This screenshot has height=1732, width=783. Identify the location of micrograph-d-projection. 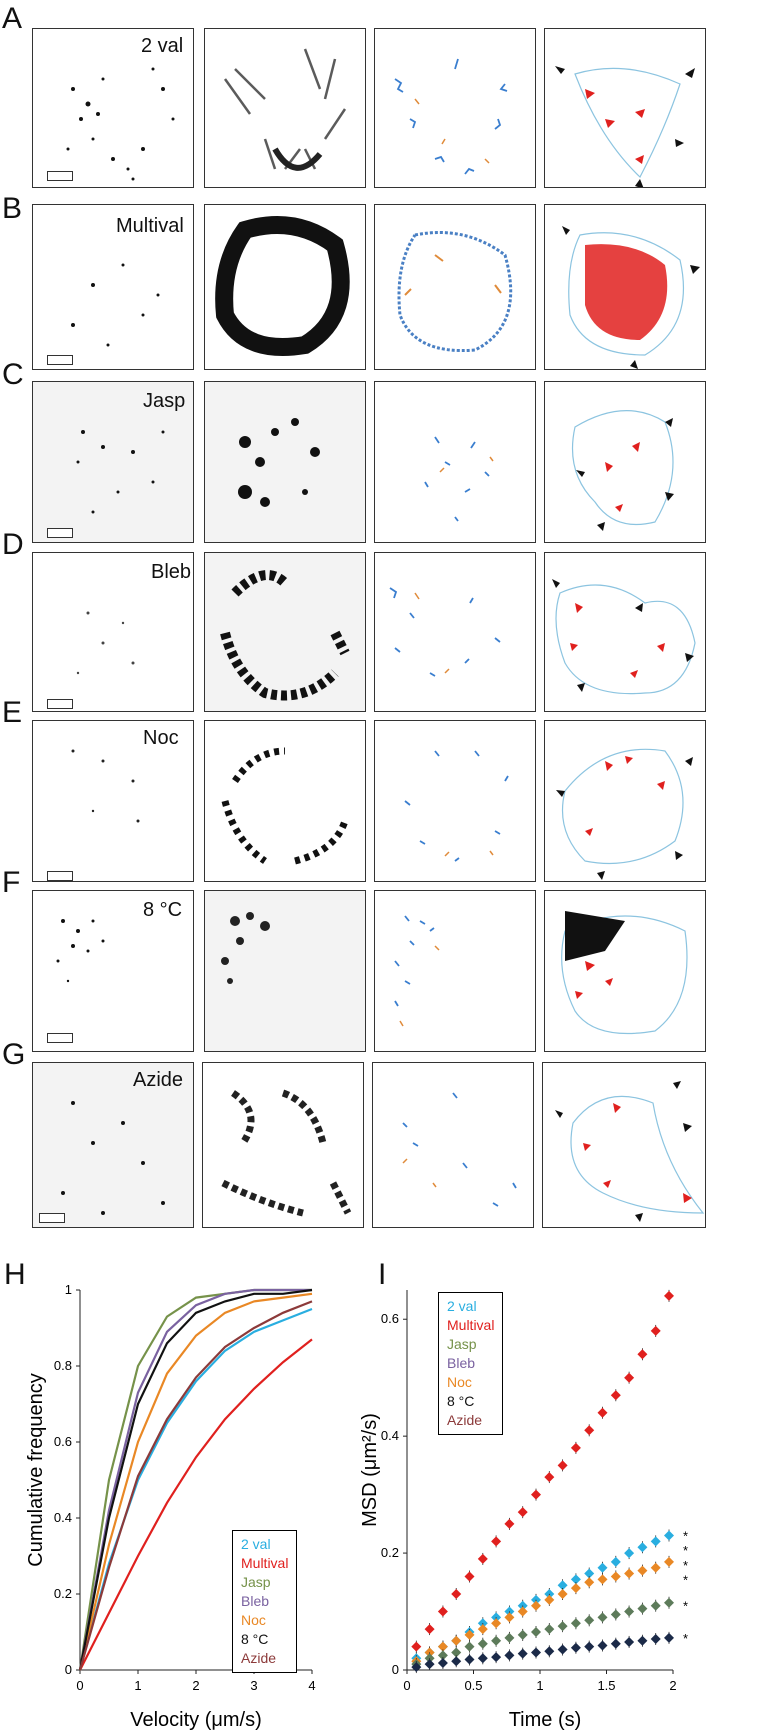
(285, 632).